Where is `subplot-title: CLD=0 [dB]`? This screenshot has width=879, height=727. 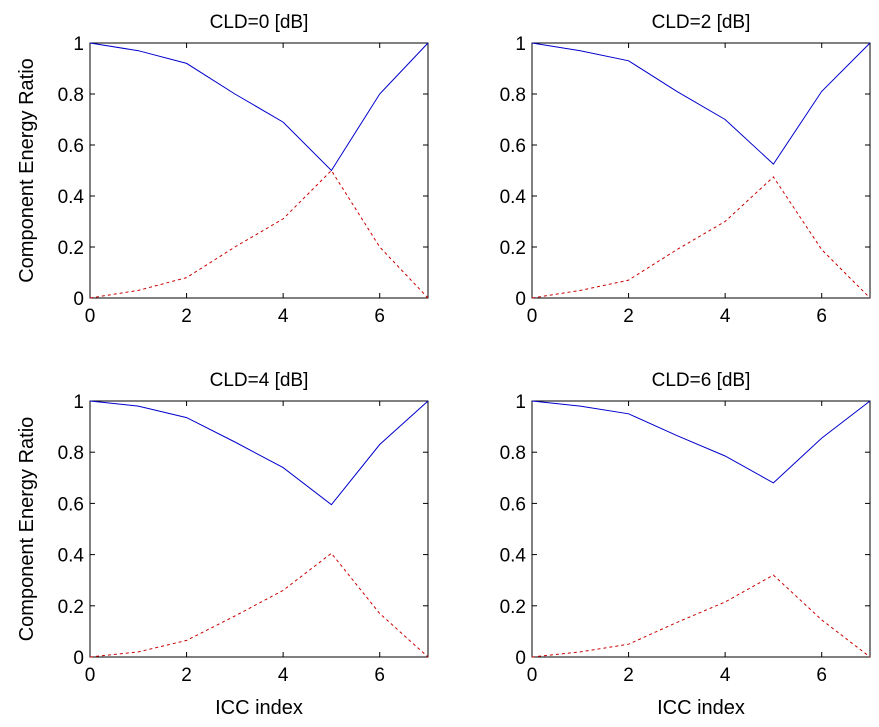 subplot-title: CLD=0 [dB] is located at coordinates (259, 22).